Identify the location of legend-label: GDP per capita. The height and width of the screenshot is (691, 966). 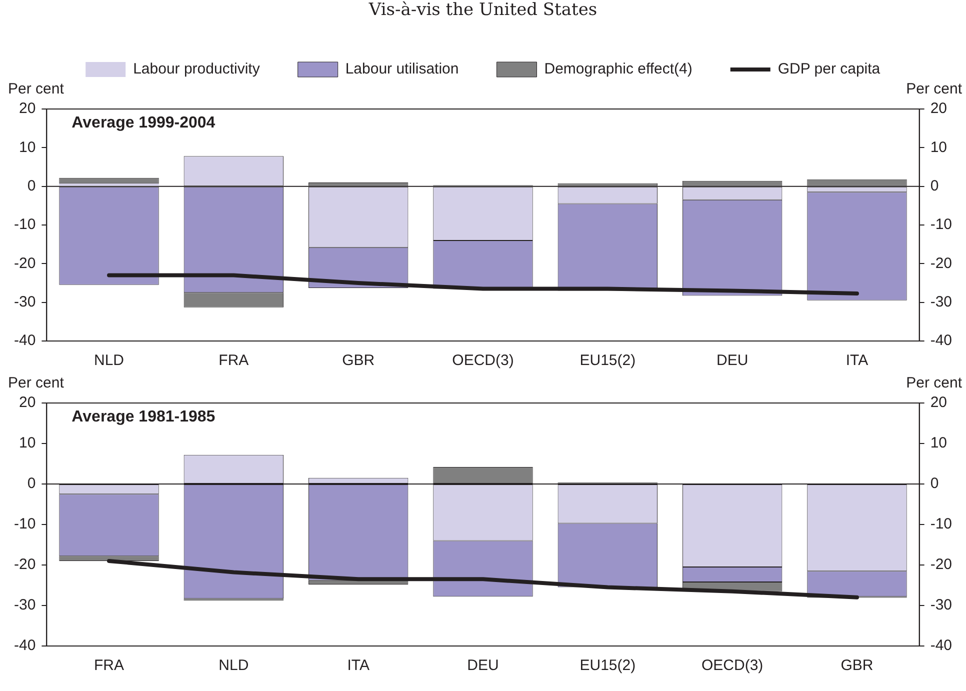
(829, 69).